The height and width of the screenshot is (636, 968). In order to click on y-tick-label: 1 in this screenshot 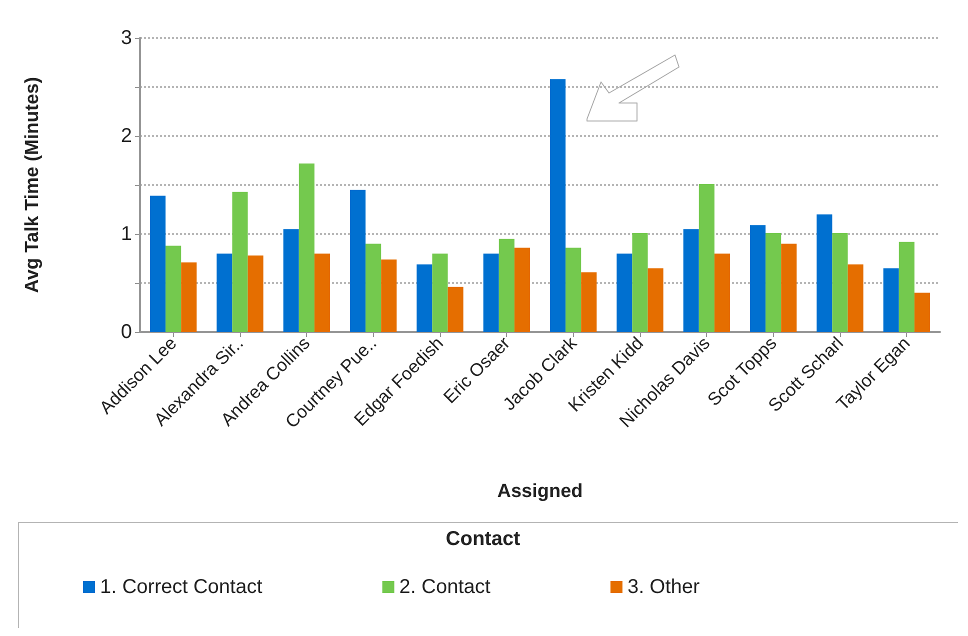, I will do `click(126, 234)`.